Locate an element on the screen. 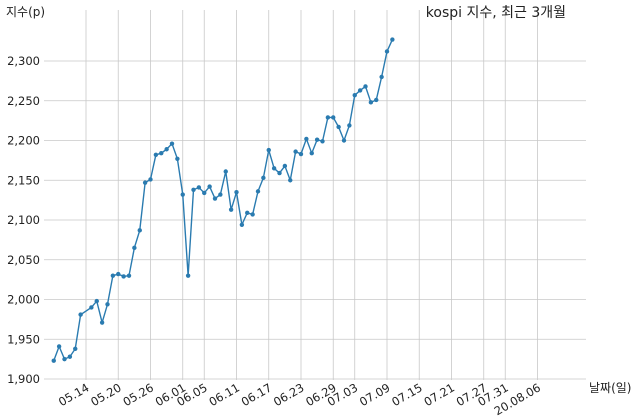  x-tick-label: 07.15 is located at coordinates (407, 394).